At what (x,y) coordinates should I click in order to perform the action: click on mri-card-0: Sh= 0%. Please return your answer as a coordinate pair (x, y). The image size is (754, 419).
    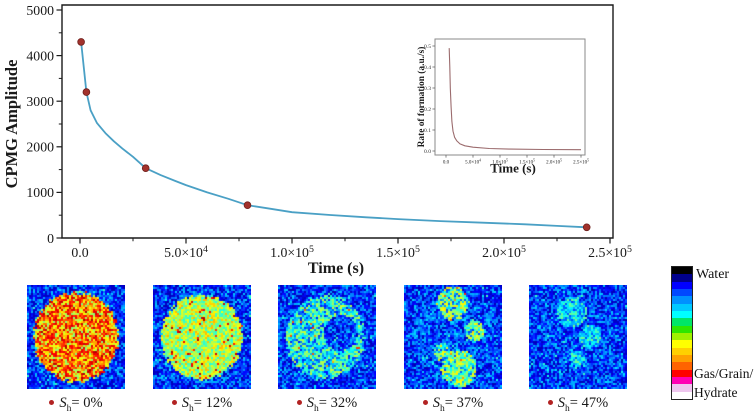
    Looking at the image, I should click on (76, 349).